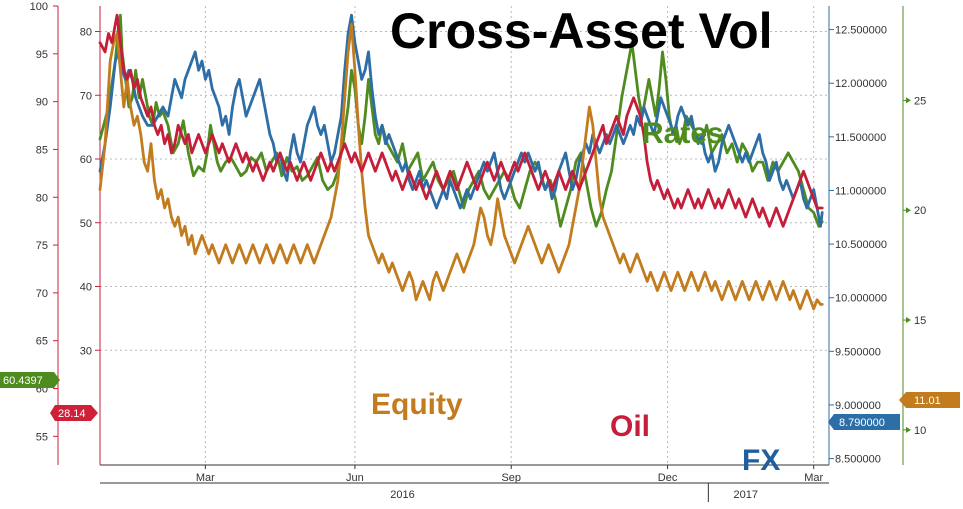 This screenshot has width=963, height=509. What do you see at coordinates (86, 224) in the screenshot?
I see `equity-tick-label: 50` at bounding box center [86, 224].